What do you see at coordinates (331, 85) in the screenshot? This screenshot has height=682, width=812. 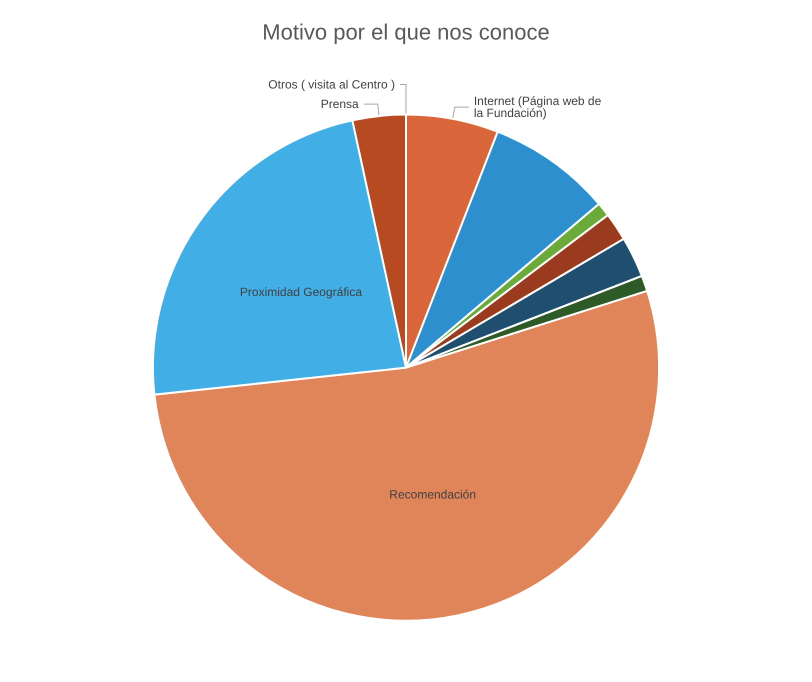 I see `category-label: Otros ( visita al Centro )` at bounding box center [331, 85].